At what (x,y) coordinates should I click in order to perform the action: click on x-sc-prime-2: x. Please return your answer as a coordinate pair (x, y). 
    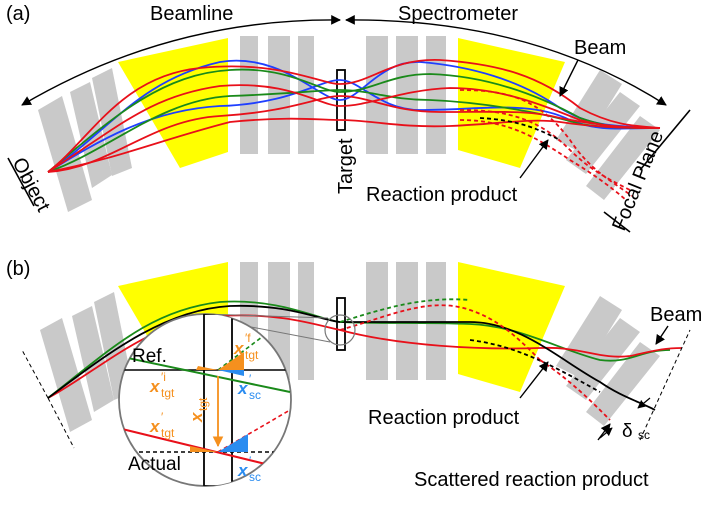
    Looking at the image, I should click on (243, 470).